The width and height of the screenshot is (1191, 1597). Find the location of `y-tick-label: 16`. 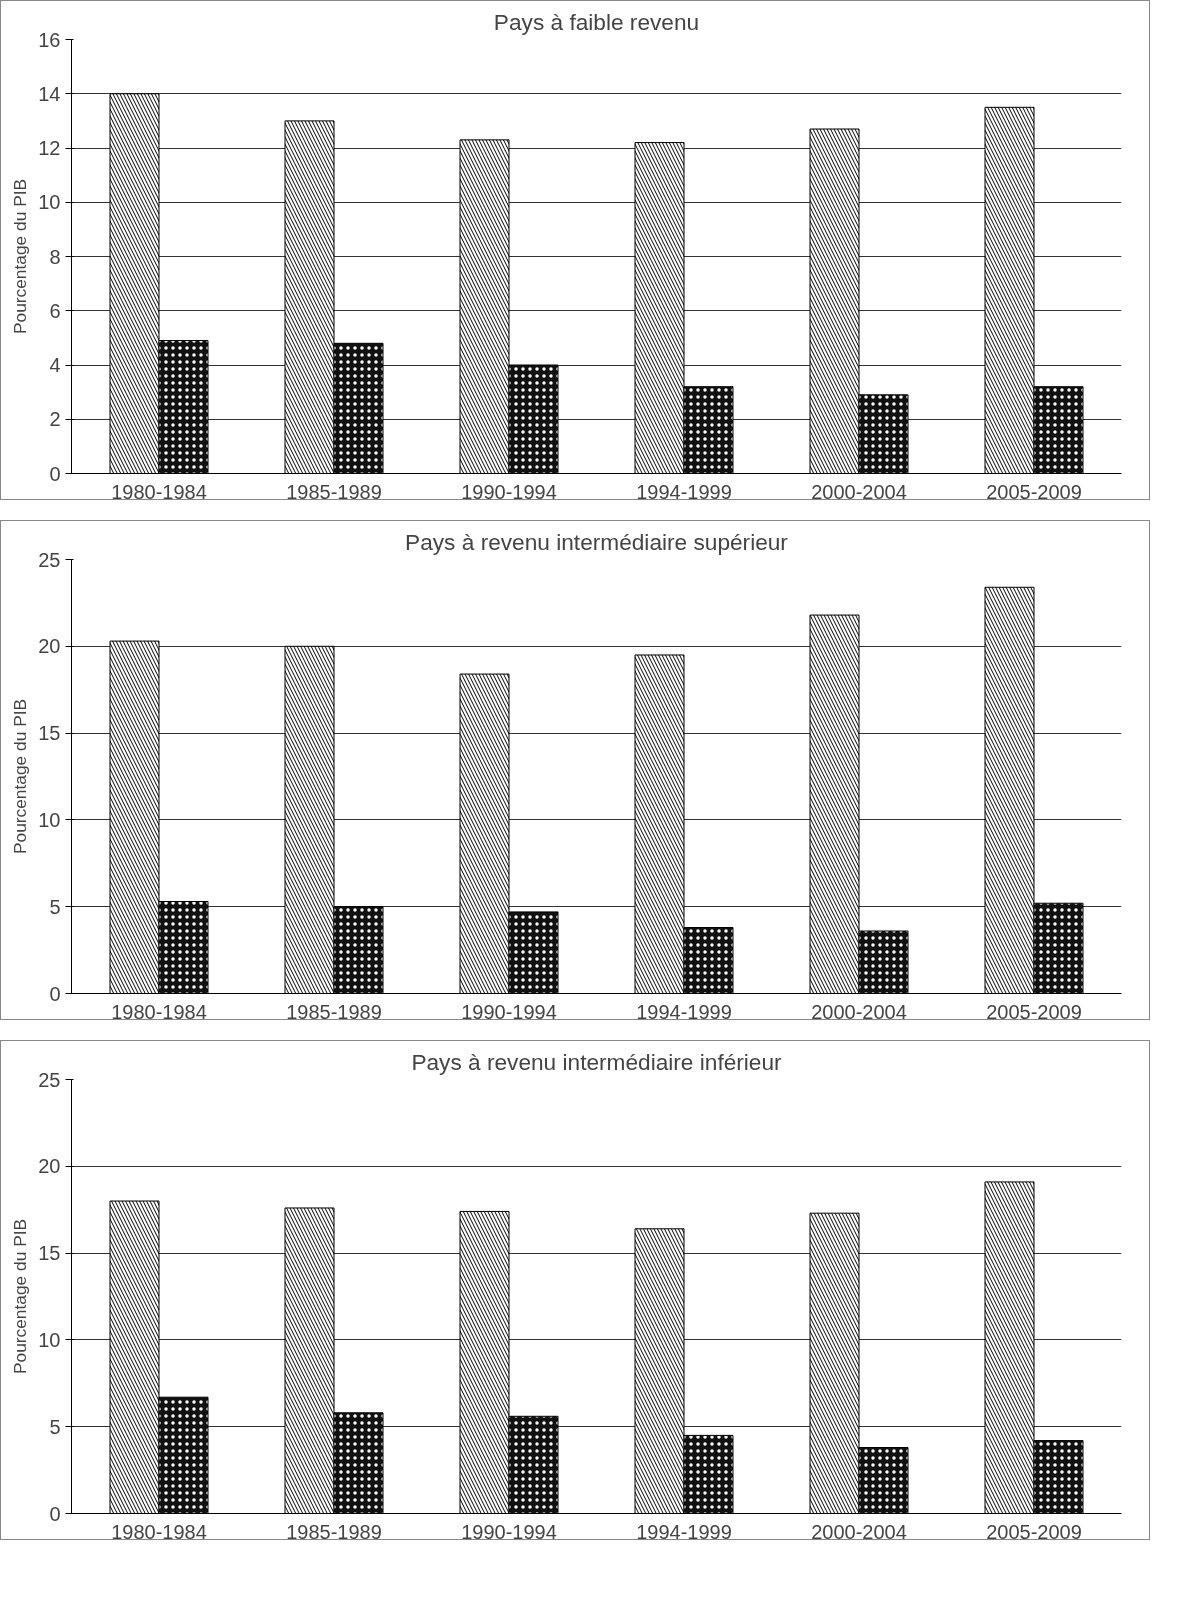

y-tick-label: 16 is located at coordinates (49, 39).